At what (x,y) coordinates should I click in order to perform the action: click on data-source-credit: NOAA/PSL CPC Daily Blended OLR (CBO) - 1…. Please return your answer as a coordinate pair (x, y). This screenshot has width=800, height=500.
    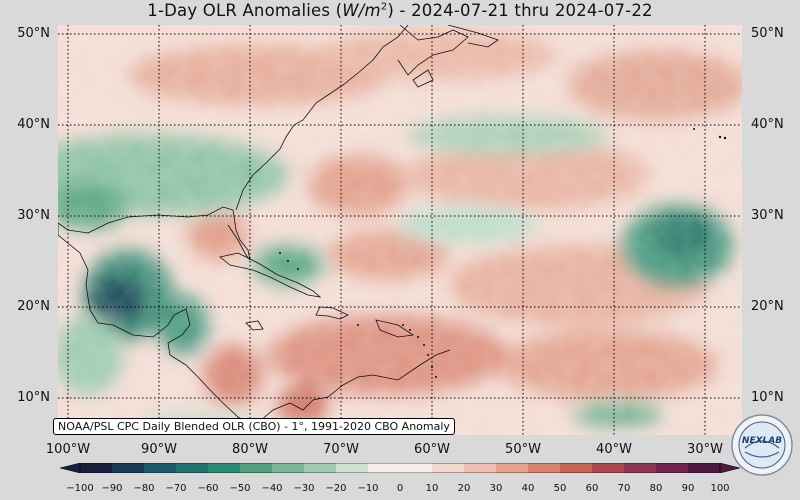
    Looking at the image, I should click on (254, 426).